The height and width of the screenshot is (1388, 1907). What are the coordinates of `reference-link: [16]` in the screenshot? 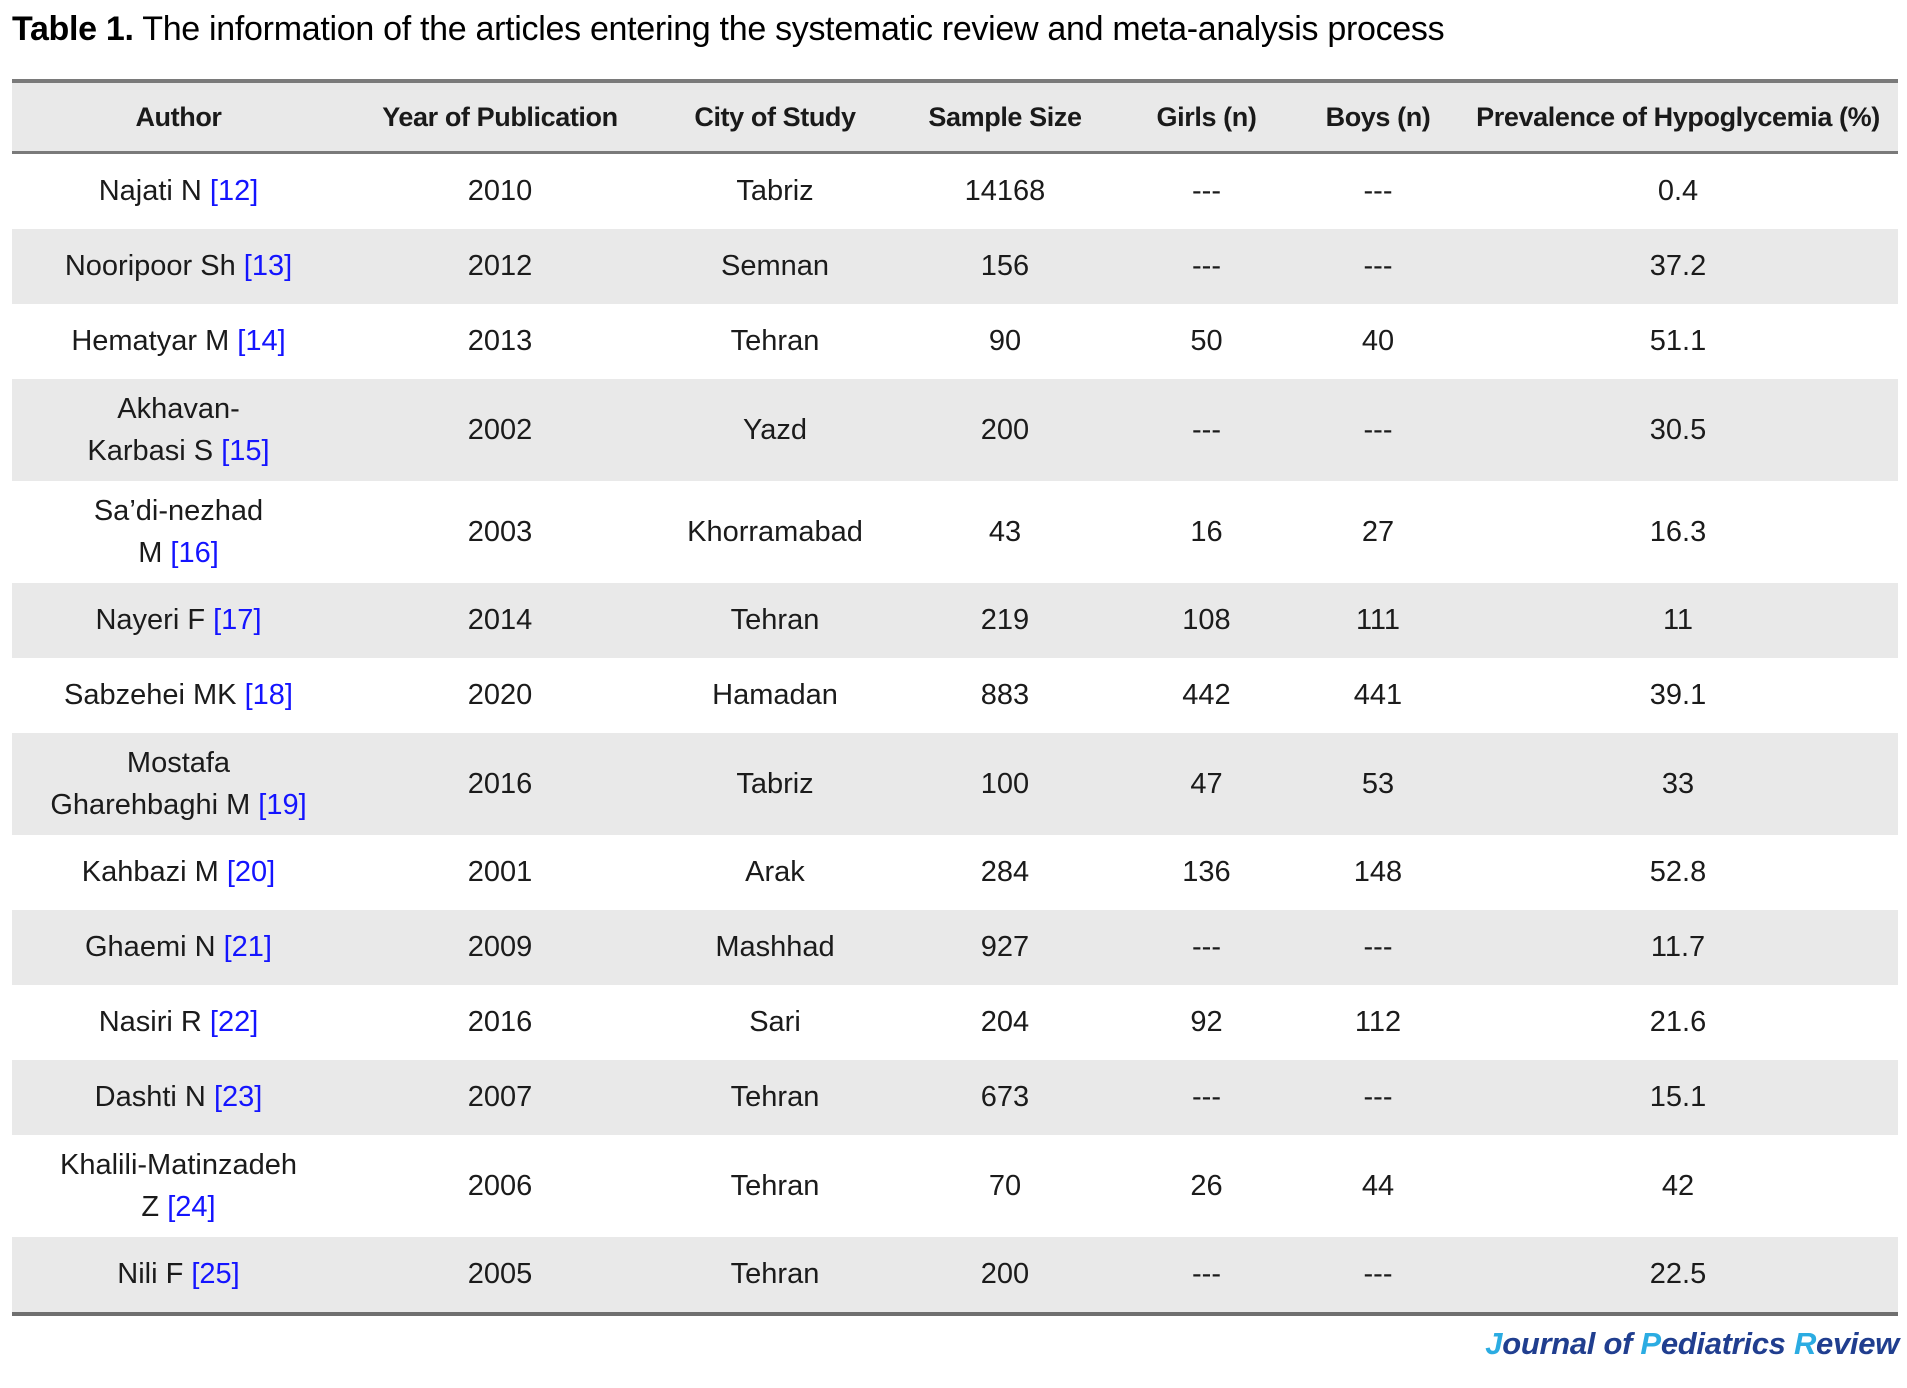 It's located at (194, 553).